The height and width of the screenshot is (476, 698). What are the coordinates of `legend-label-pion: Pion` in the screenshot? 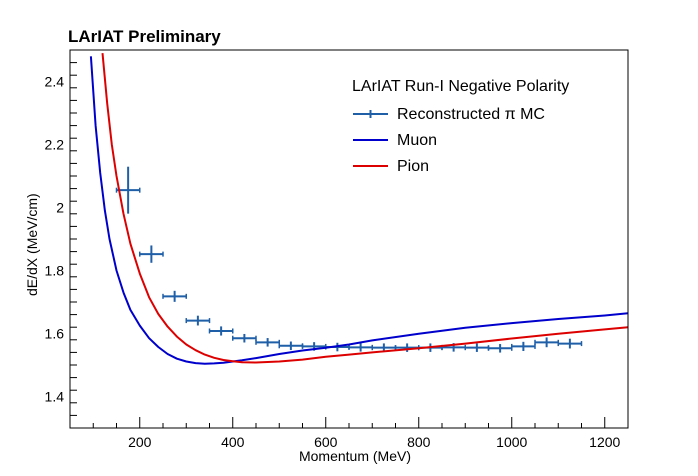 It's located at (413, 166).